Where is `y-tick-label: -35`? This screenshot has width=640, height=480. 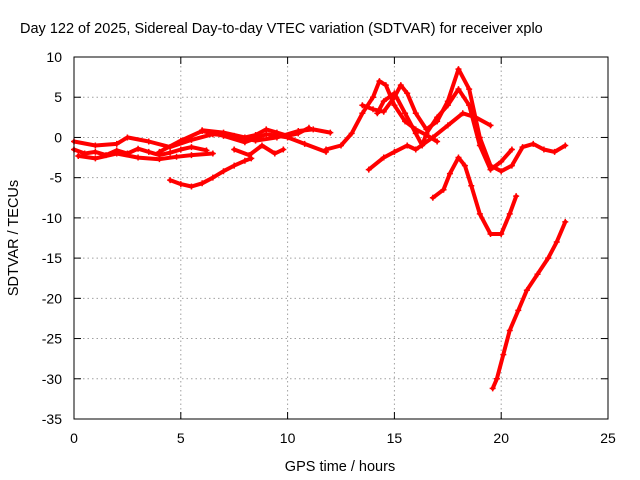 y-tick-label: -35 is located at coordinates (52, 419).